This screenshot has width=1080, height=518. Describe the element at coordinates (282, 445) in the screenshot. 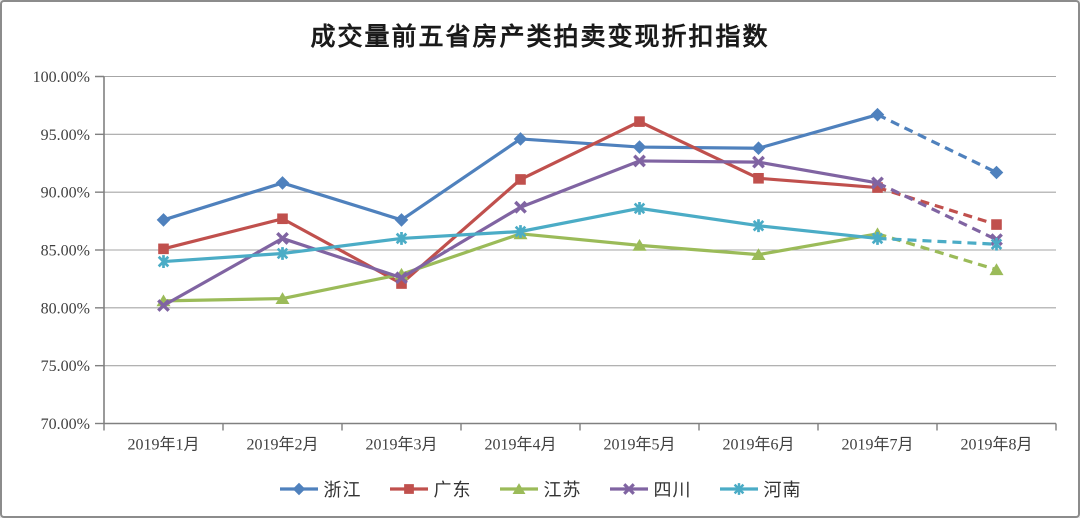

I see `x-tick-label: 2019年2月` at that location.